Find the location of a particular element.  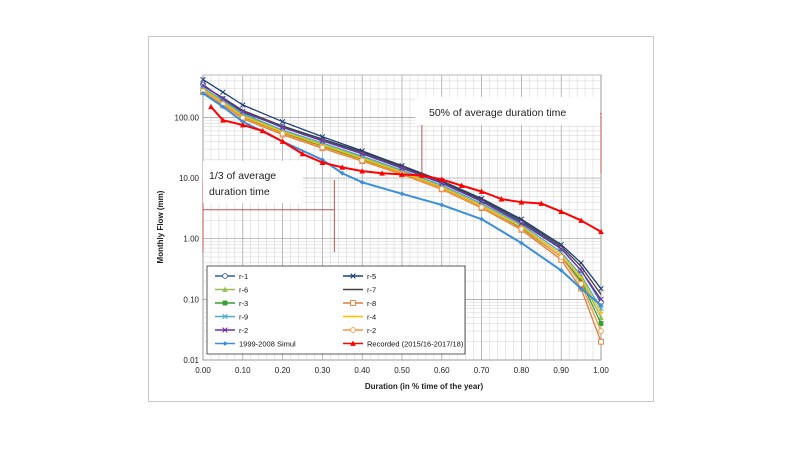

annotation-third-line2: duration time is located at coordinates (239, 192).